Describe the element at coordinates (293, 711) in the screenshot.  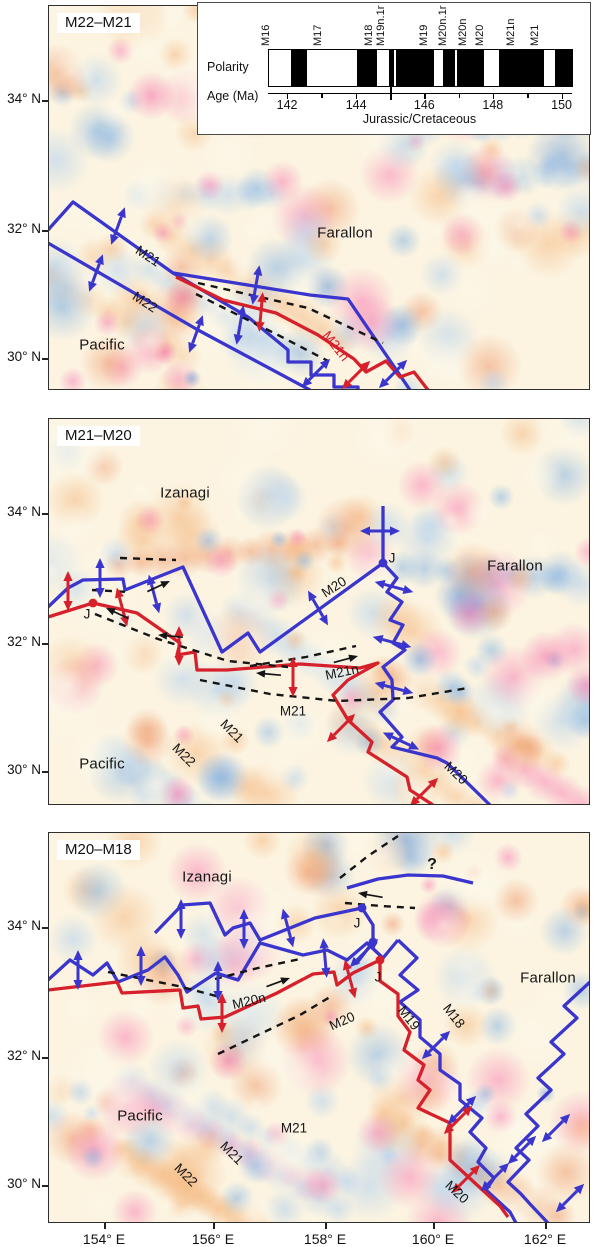
I see `anomaly-label: M21` at that location.